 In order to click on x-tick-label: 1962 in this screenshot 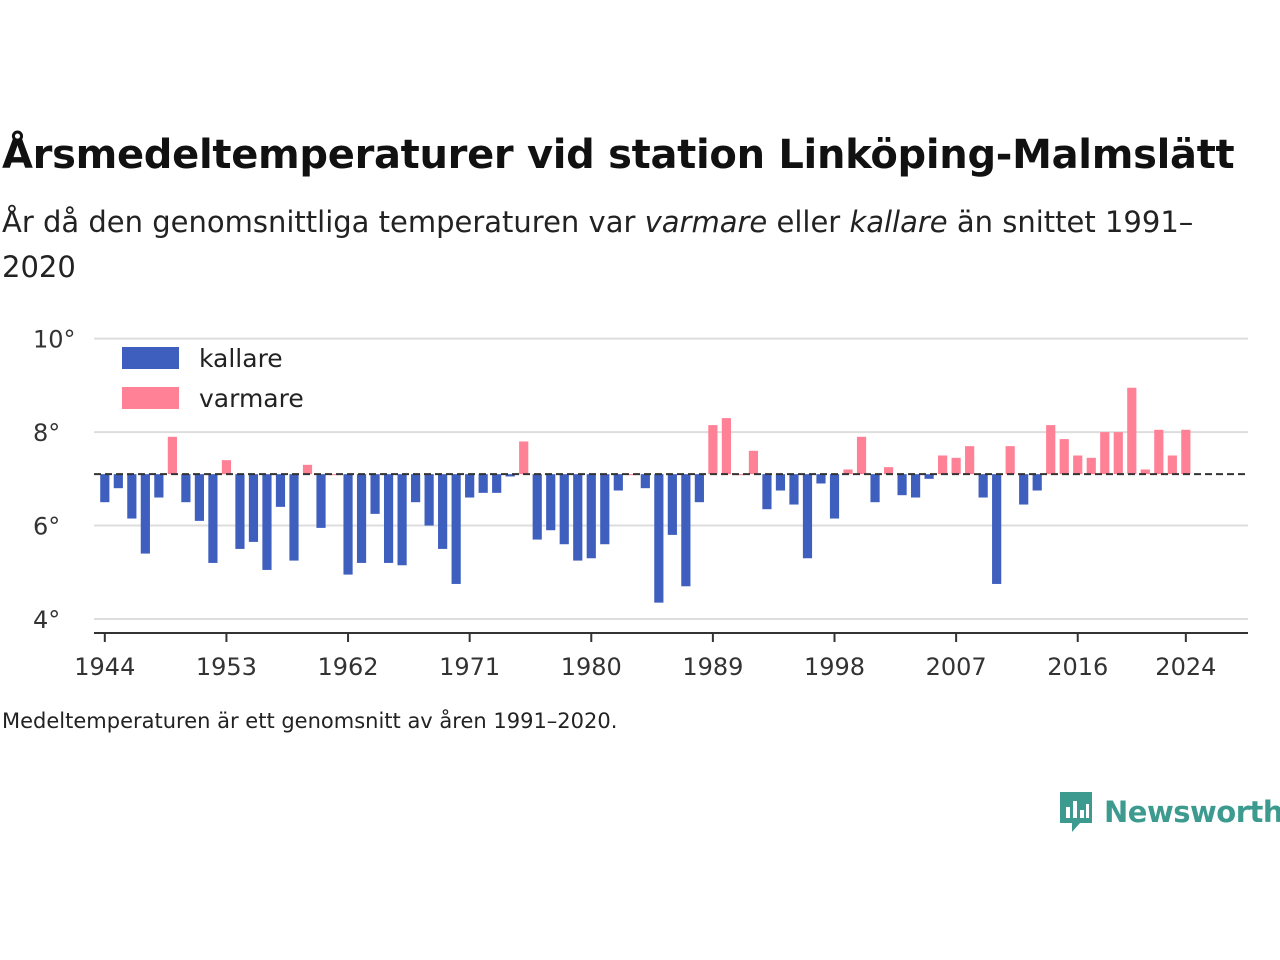, I will do `click(348, 667)`.